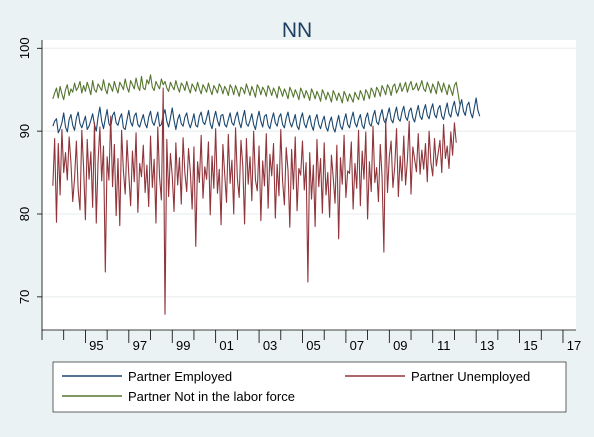  I want to click on x-tick-label: 99, so click(183, 345).